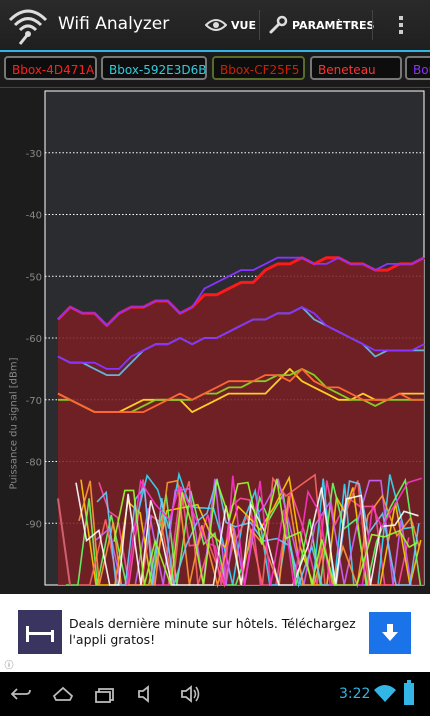 This screenshot has width=430, height=716. What do you see at coordinates (50, 68) in the screenshot?
I see `network-chip: Bbox-4D471A` at bounding box center [50, 68].